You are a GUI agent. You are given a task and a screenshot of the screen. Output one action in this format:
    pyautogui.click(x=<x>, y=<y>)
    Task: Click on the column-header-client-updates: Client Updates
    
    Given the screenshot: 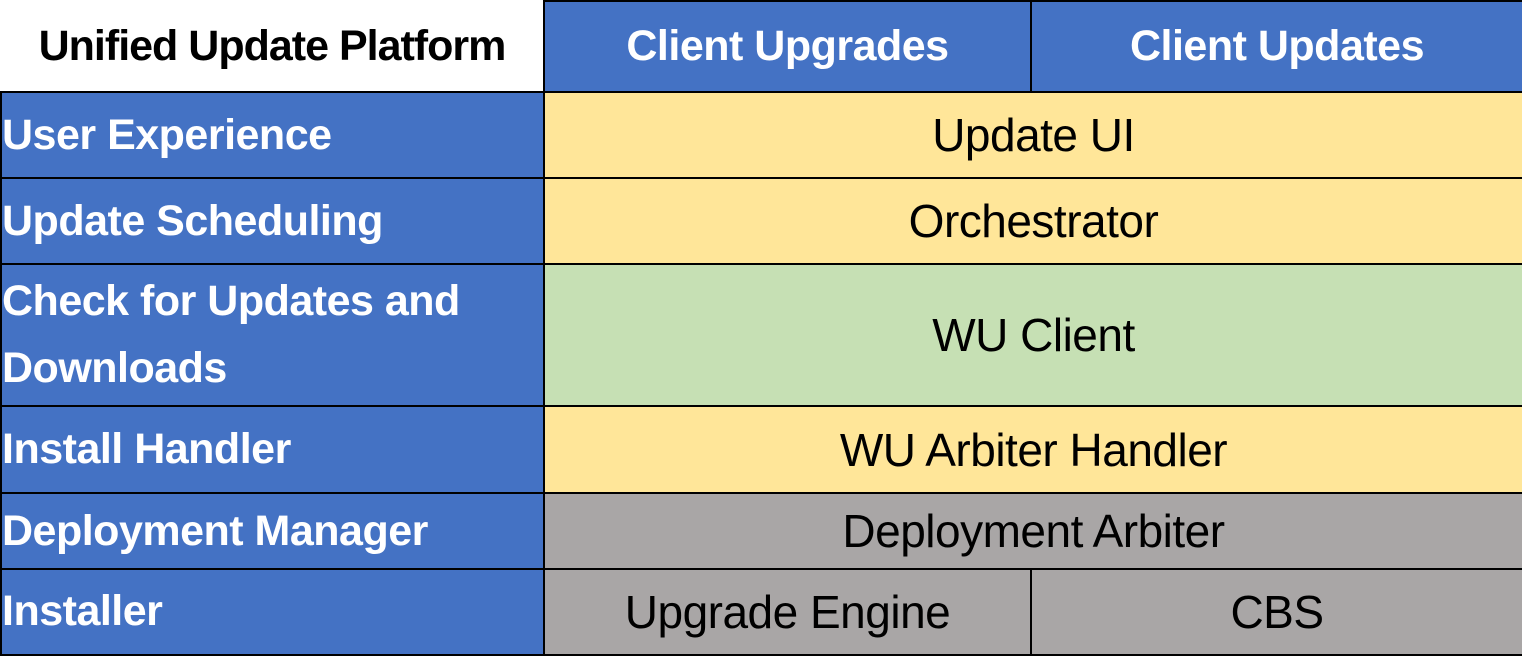 What is the action you would take?
    pyautogui.click(x=1276, y=47)
    